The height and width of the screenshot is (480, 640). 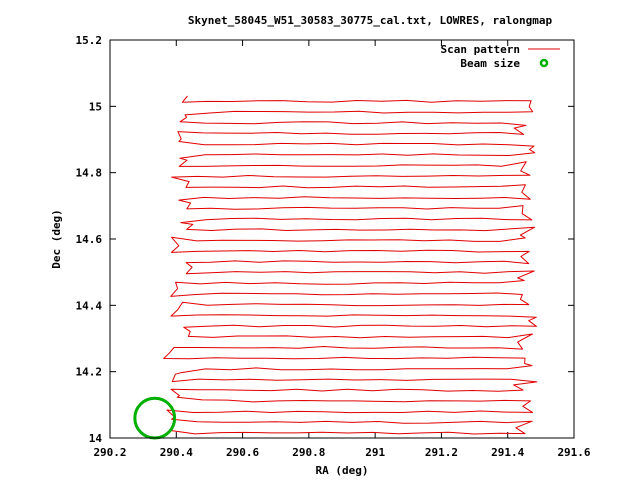 What do you see at coordinates (490, 63) in the screenshot?
I see `legend-label-beam-size: Beam size` at bounding box center [490, 63].